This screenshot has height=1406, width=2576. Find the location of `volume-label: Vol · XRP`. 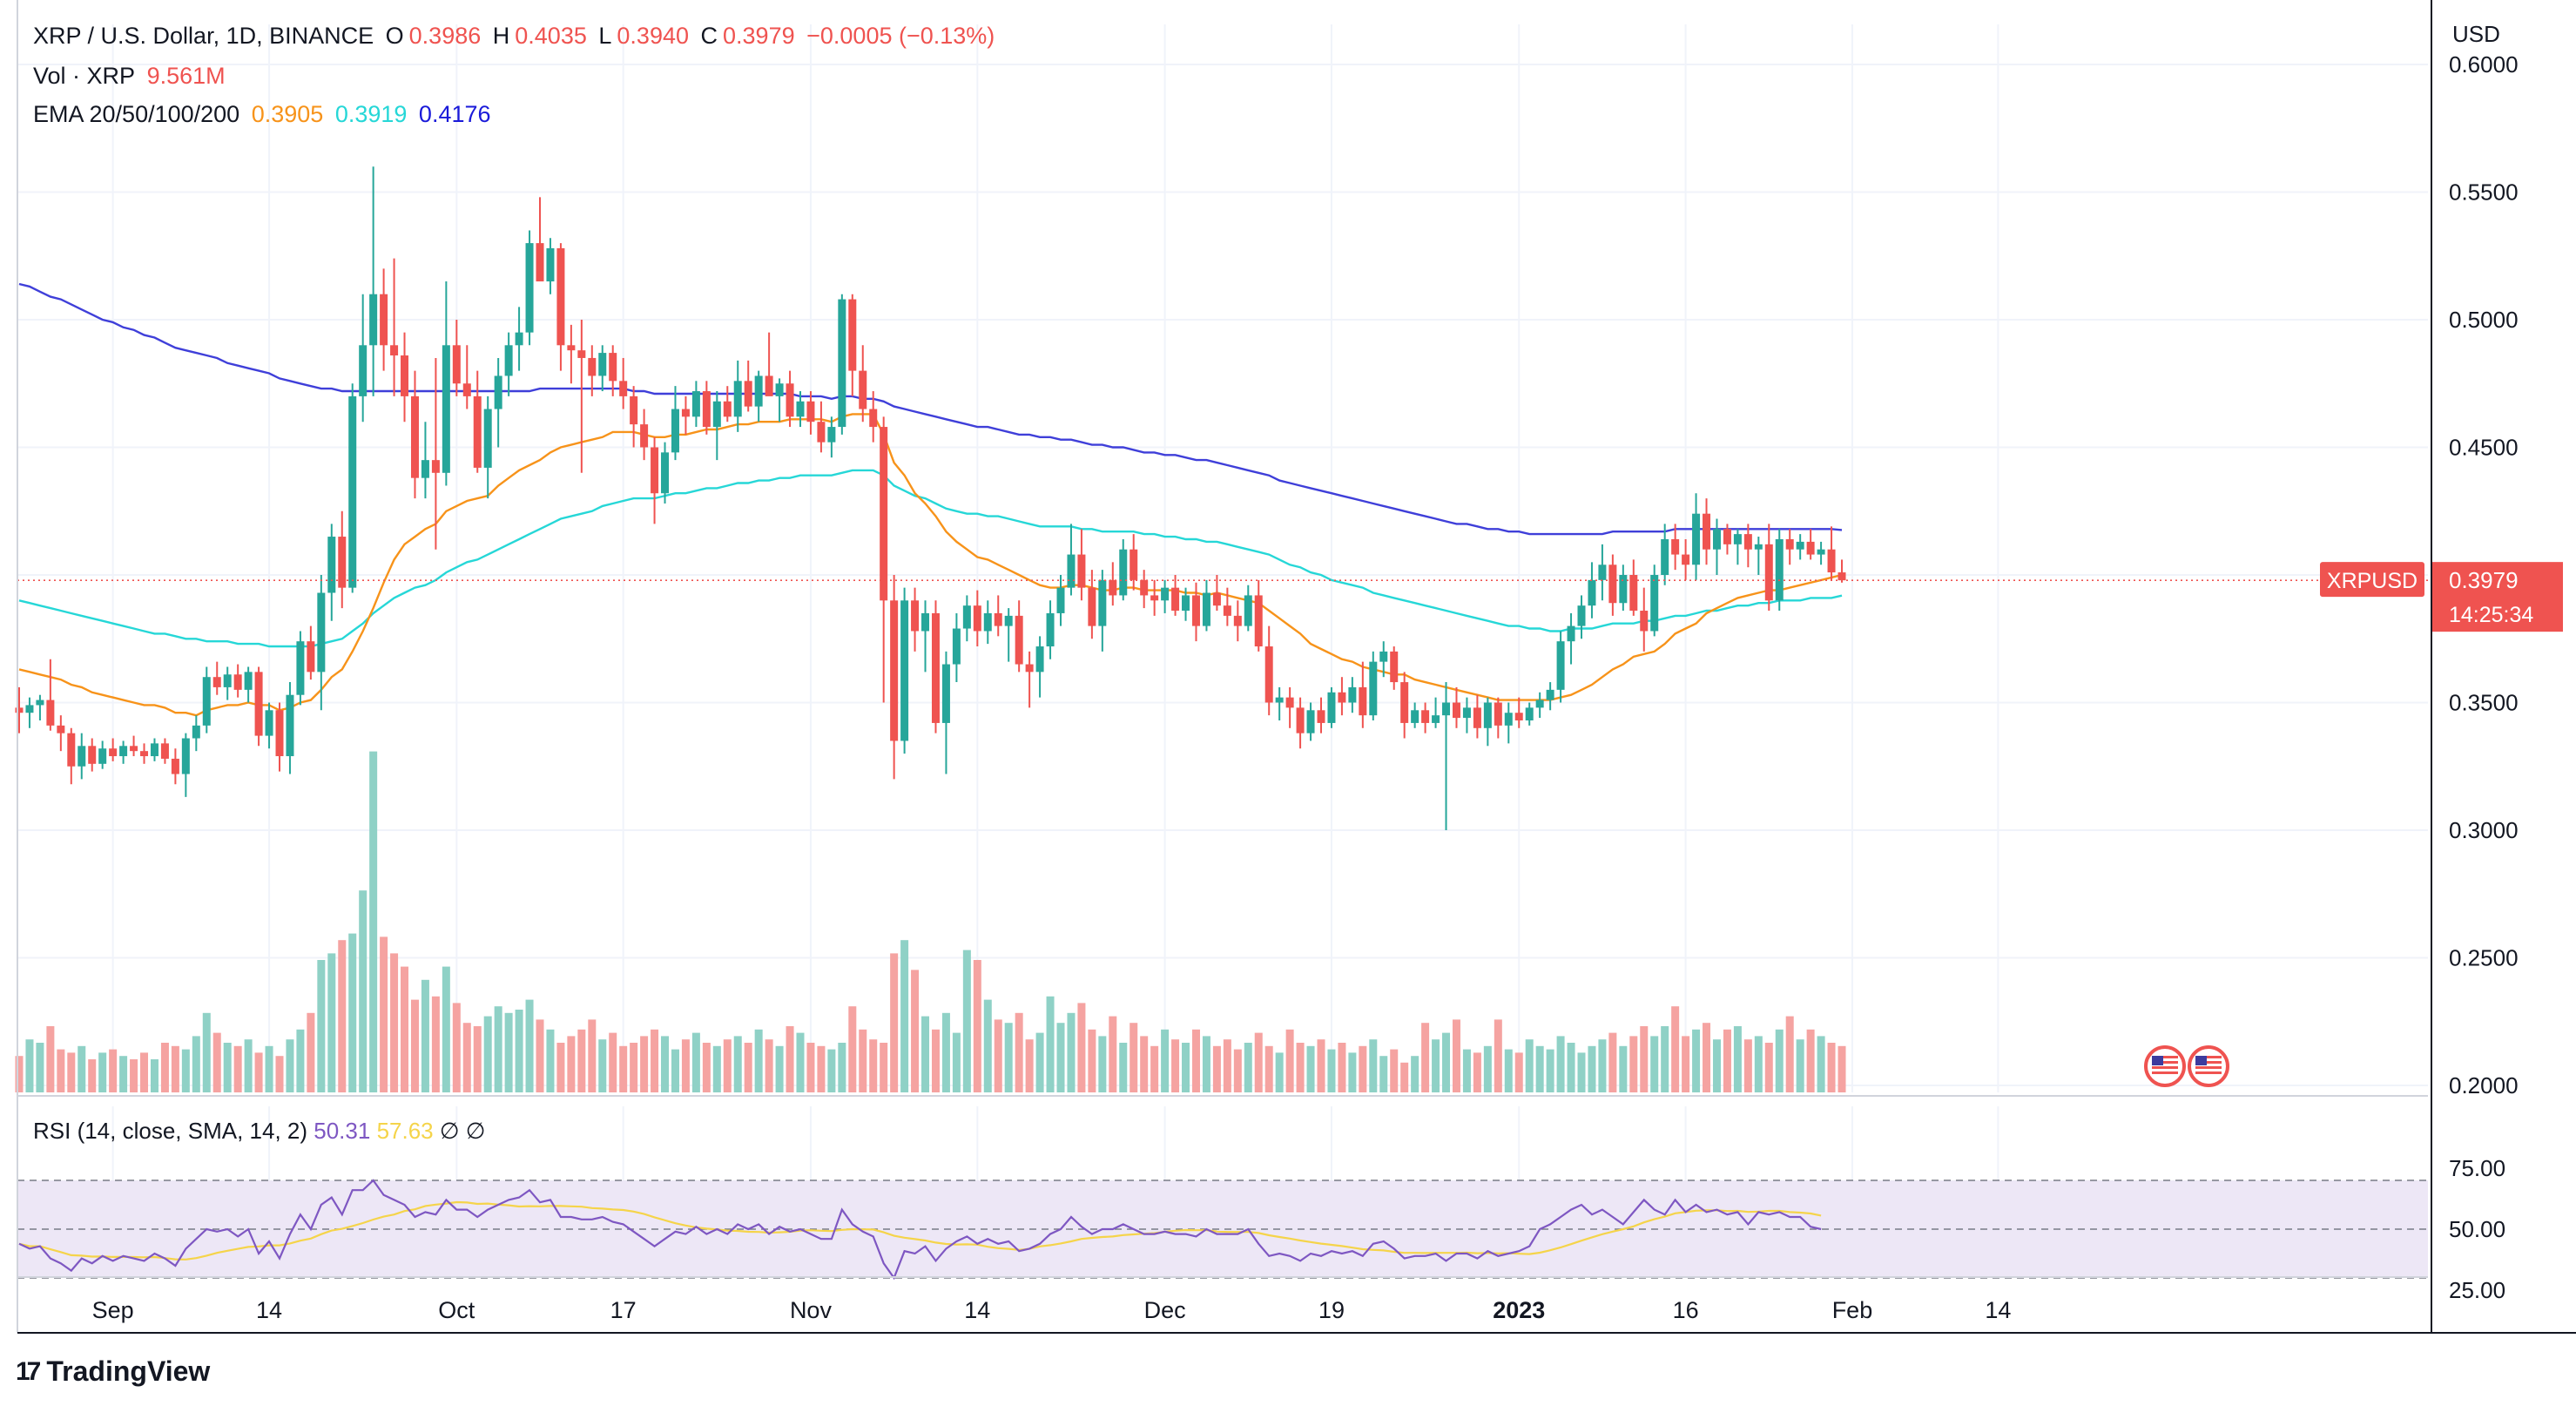

volume-label: Vol · XRP is located at coordinates (85, 76).